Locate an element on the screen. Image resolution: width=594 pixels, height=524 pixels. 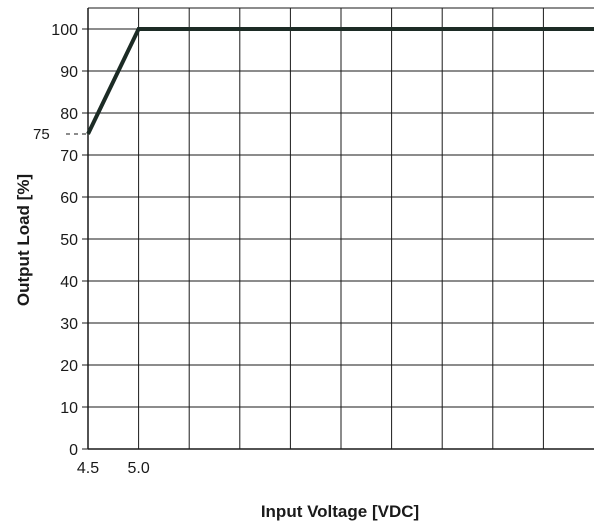
y-tick-label: 50 is located at coordinates (69, 240).